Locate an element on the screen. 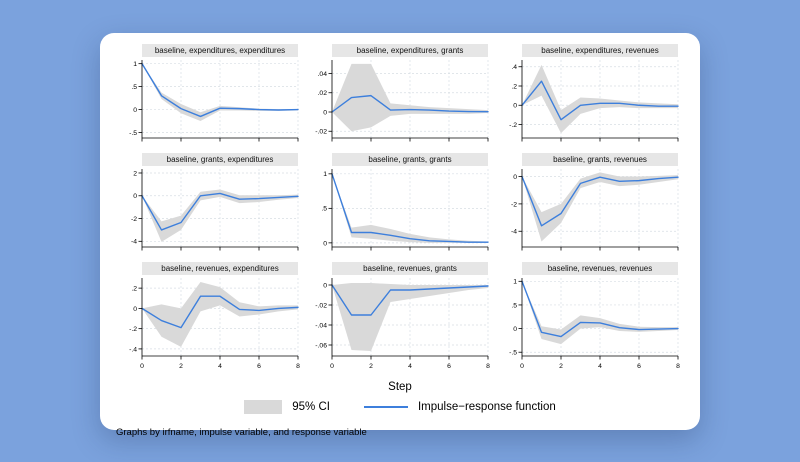  subplot-title: baseline, grants, grants is located at coordinates (410, 159).